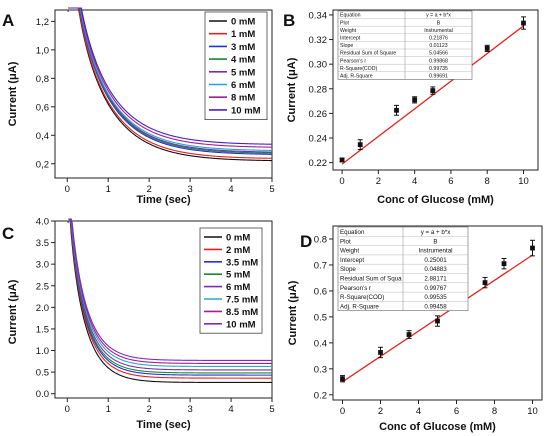 This screenshot has width=550, height=436. I want to click on panel-letter-b: B, so click(289, 20).